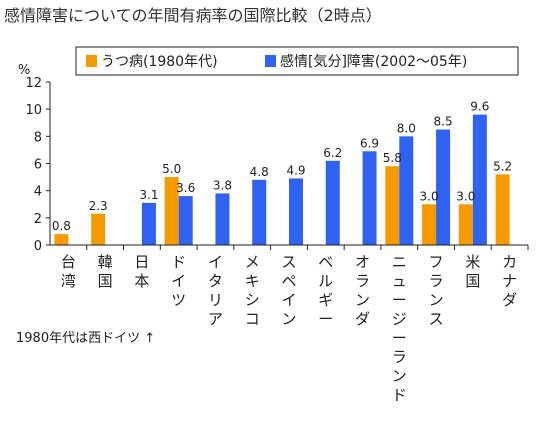 The height and width of the screenshot is (428, 555). Describe the element at coordinates (509, 281) in the screenshot. I see `category-label: カナダ` at that location.